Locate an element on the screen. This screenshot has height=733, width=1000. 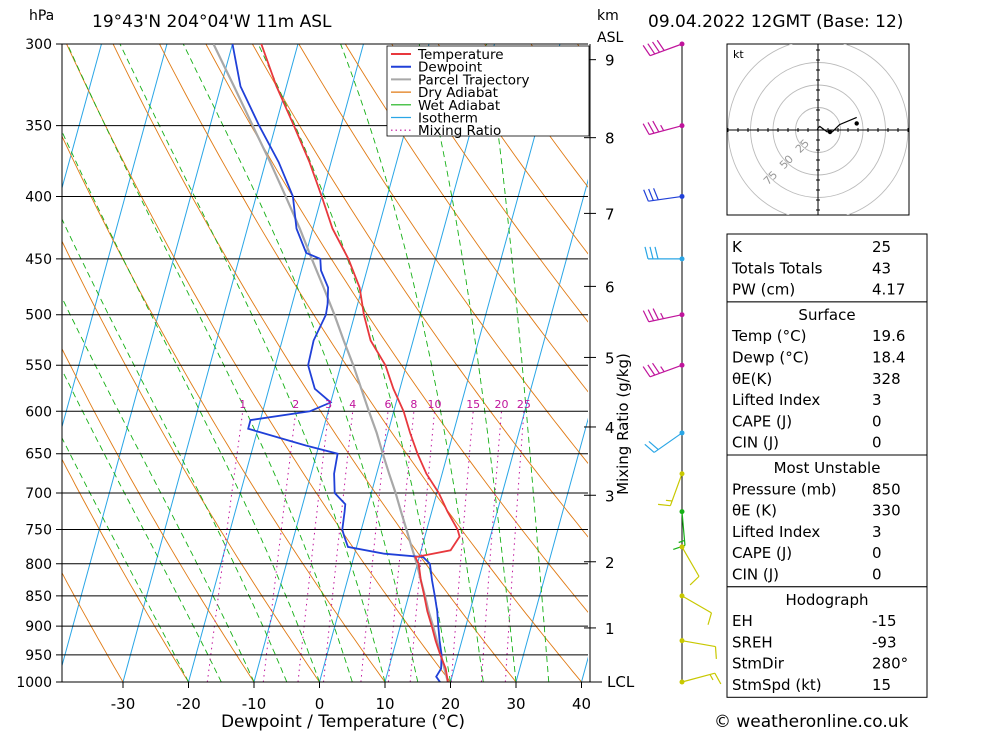
mixing-ratio-label: 2 is located at coordinates (295, 404).